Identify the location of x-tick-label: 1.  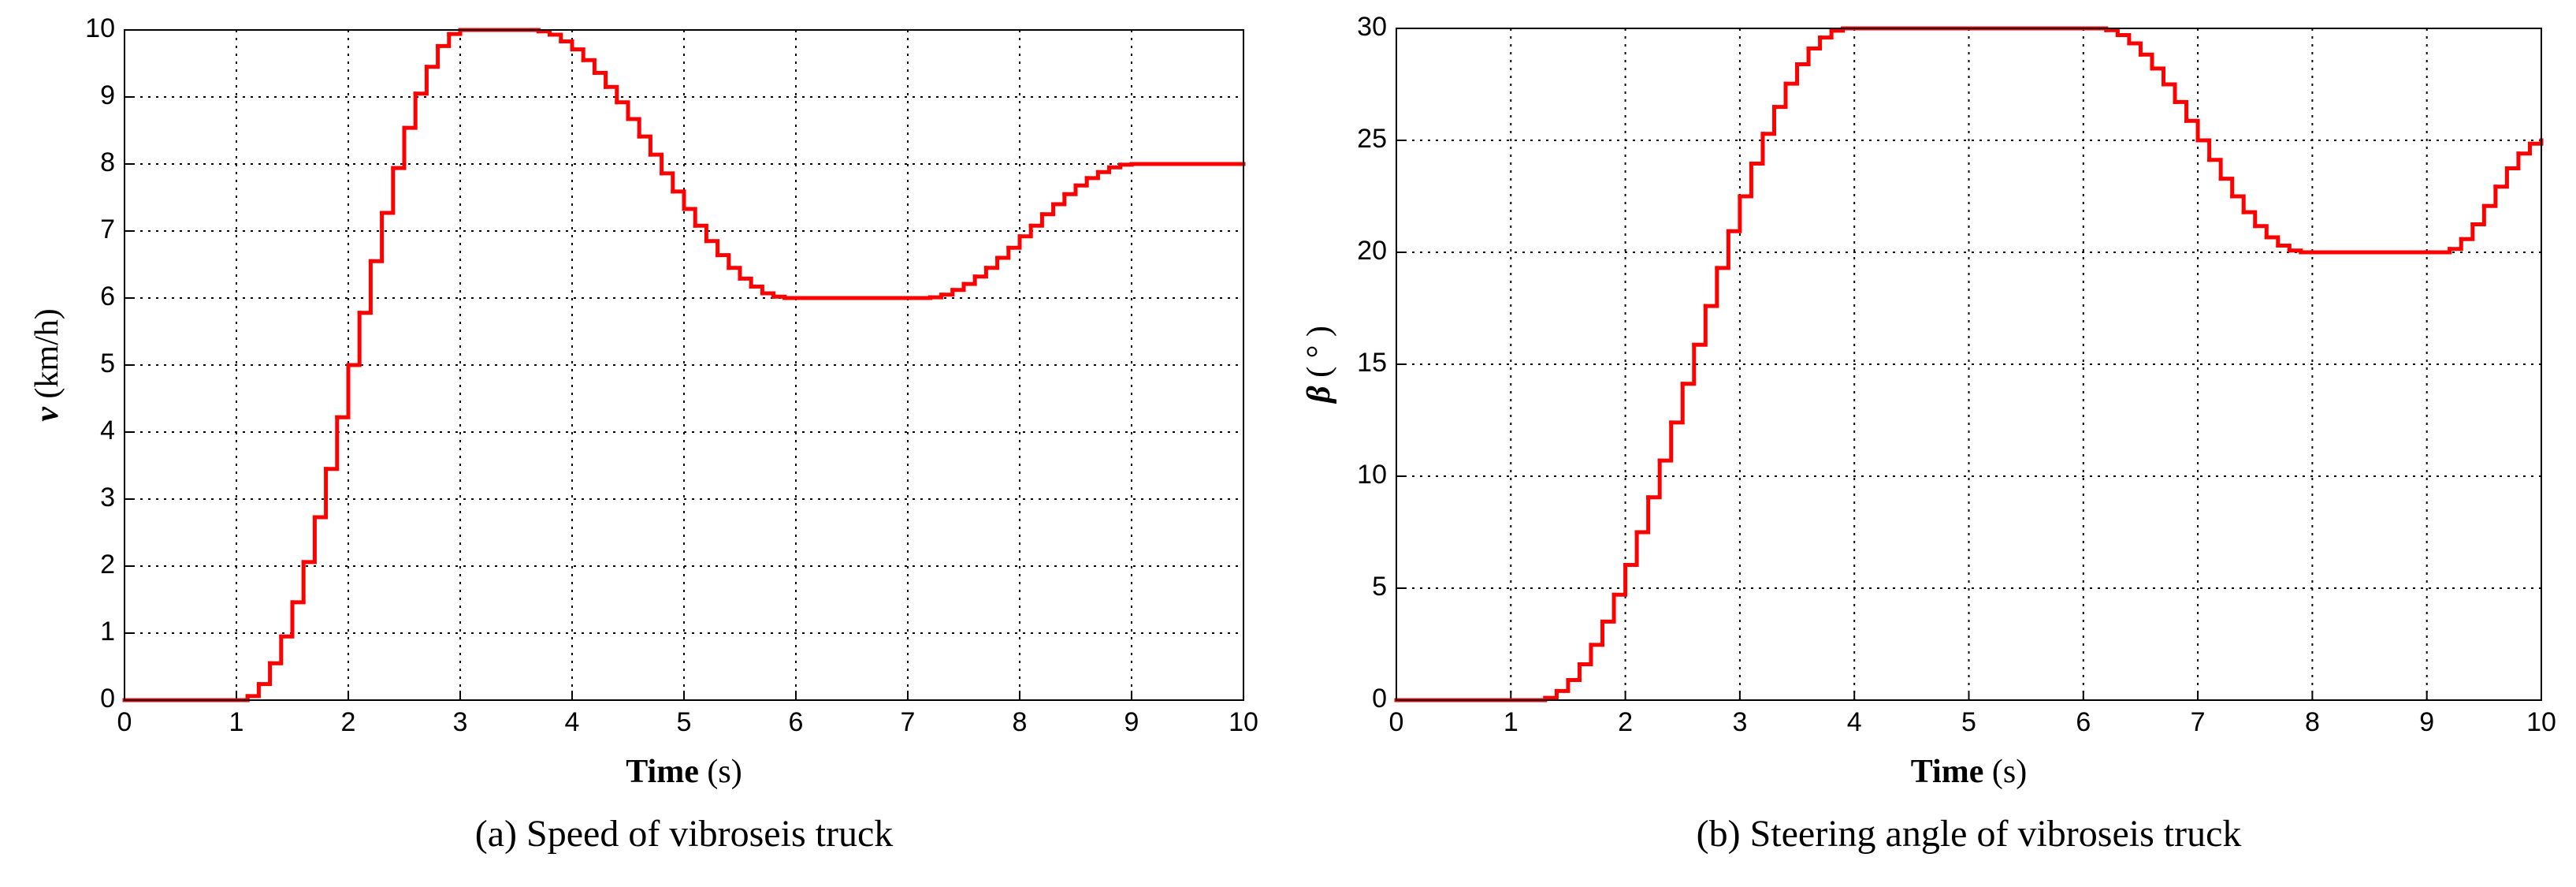
(236, 722).